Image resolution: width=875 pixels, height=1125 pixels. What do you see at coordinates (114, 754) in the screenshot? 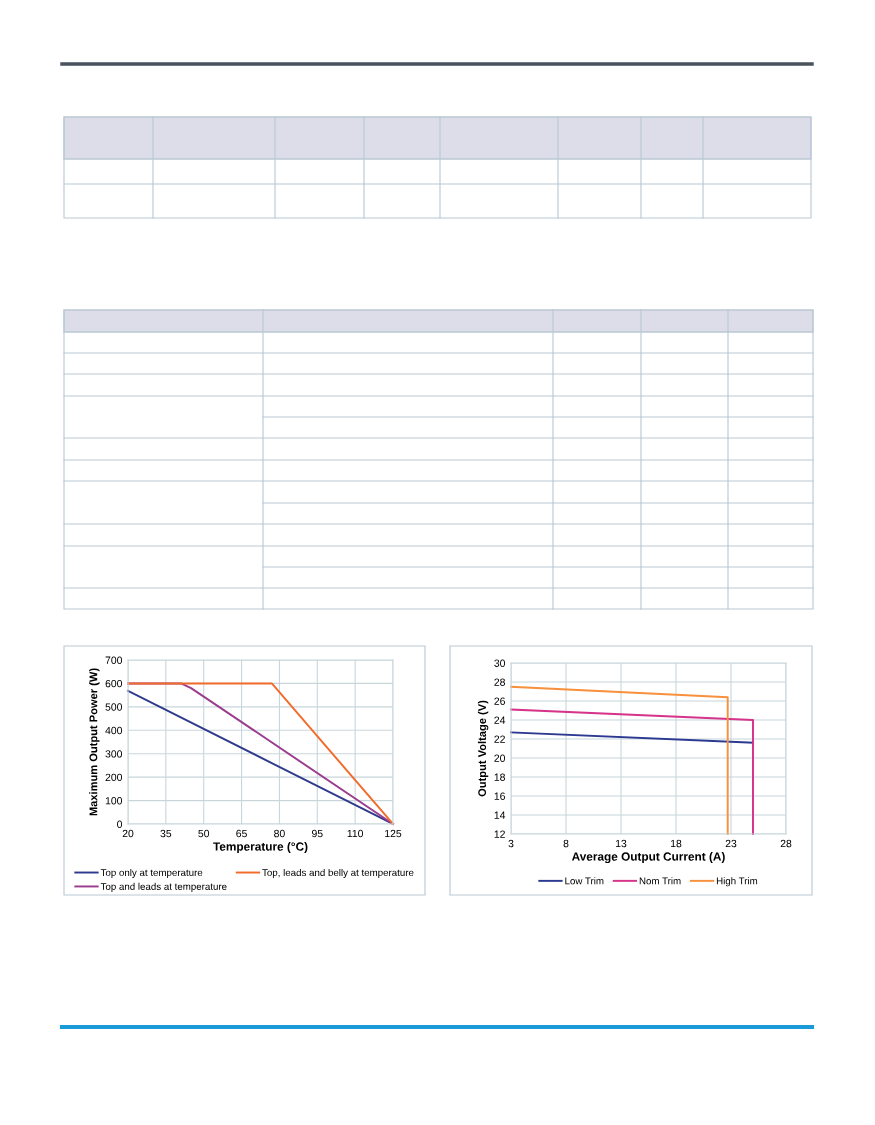
I see `y-tick-label: 300` at bounding box center [114, 754].